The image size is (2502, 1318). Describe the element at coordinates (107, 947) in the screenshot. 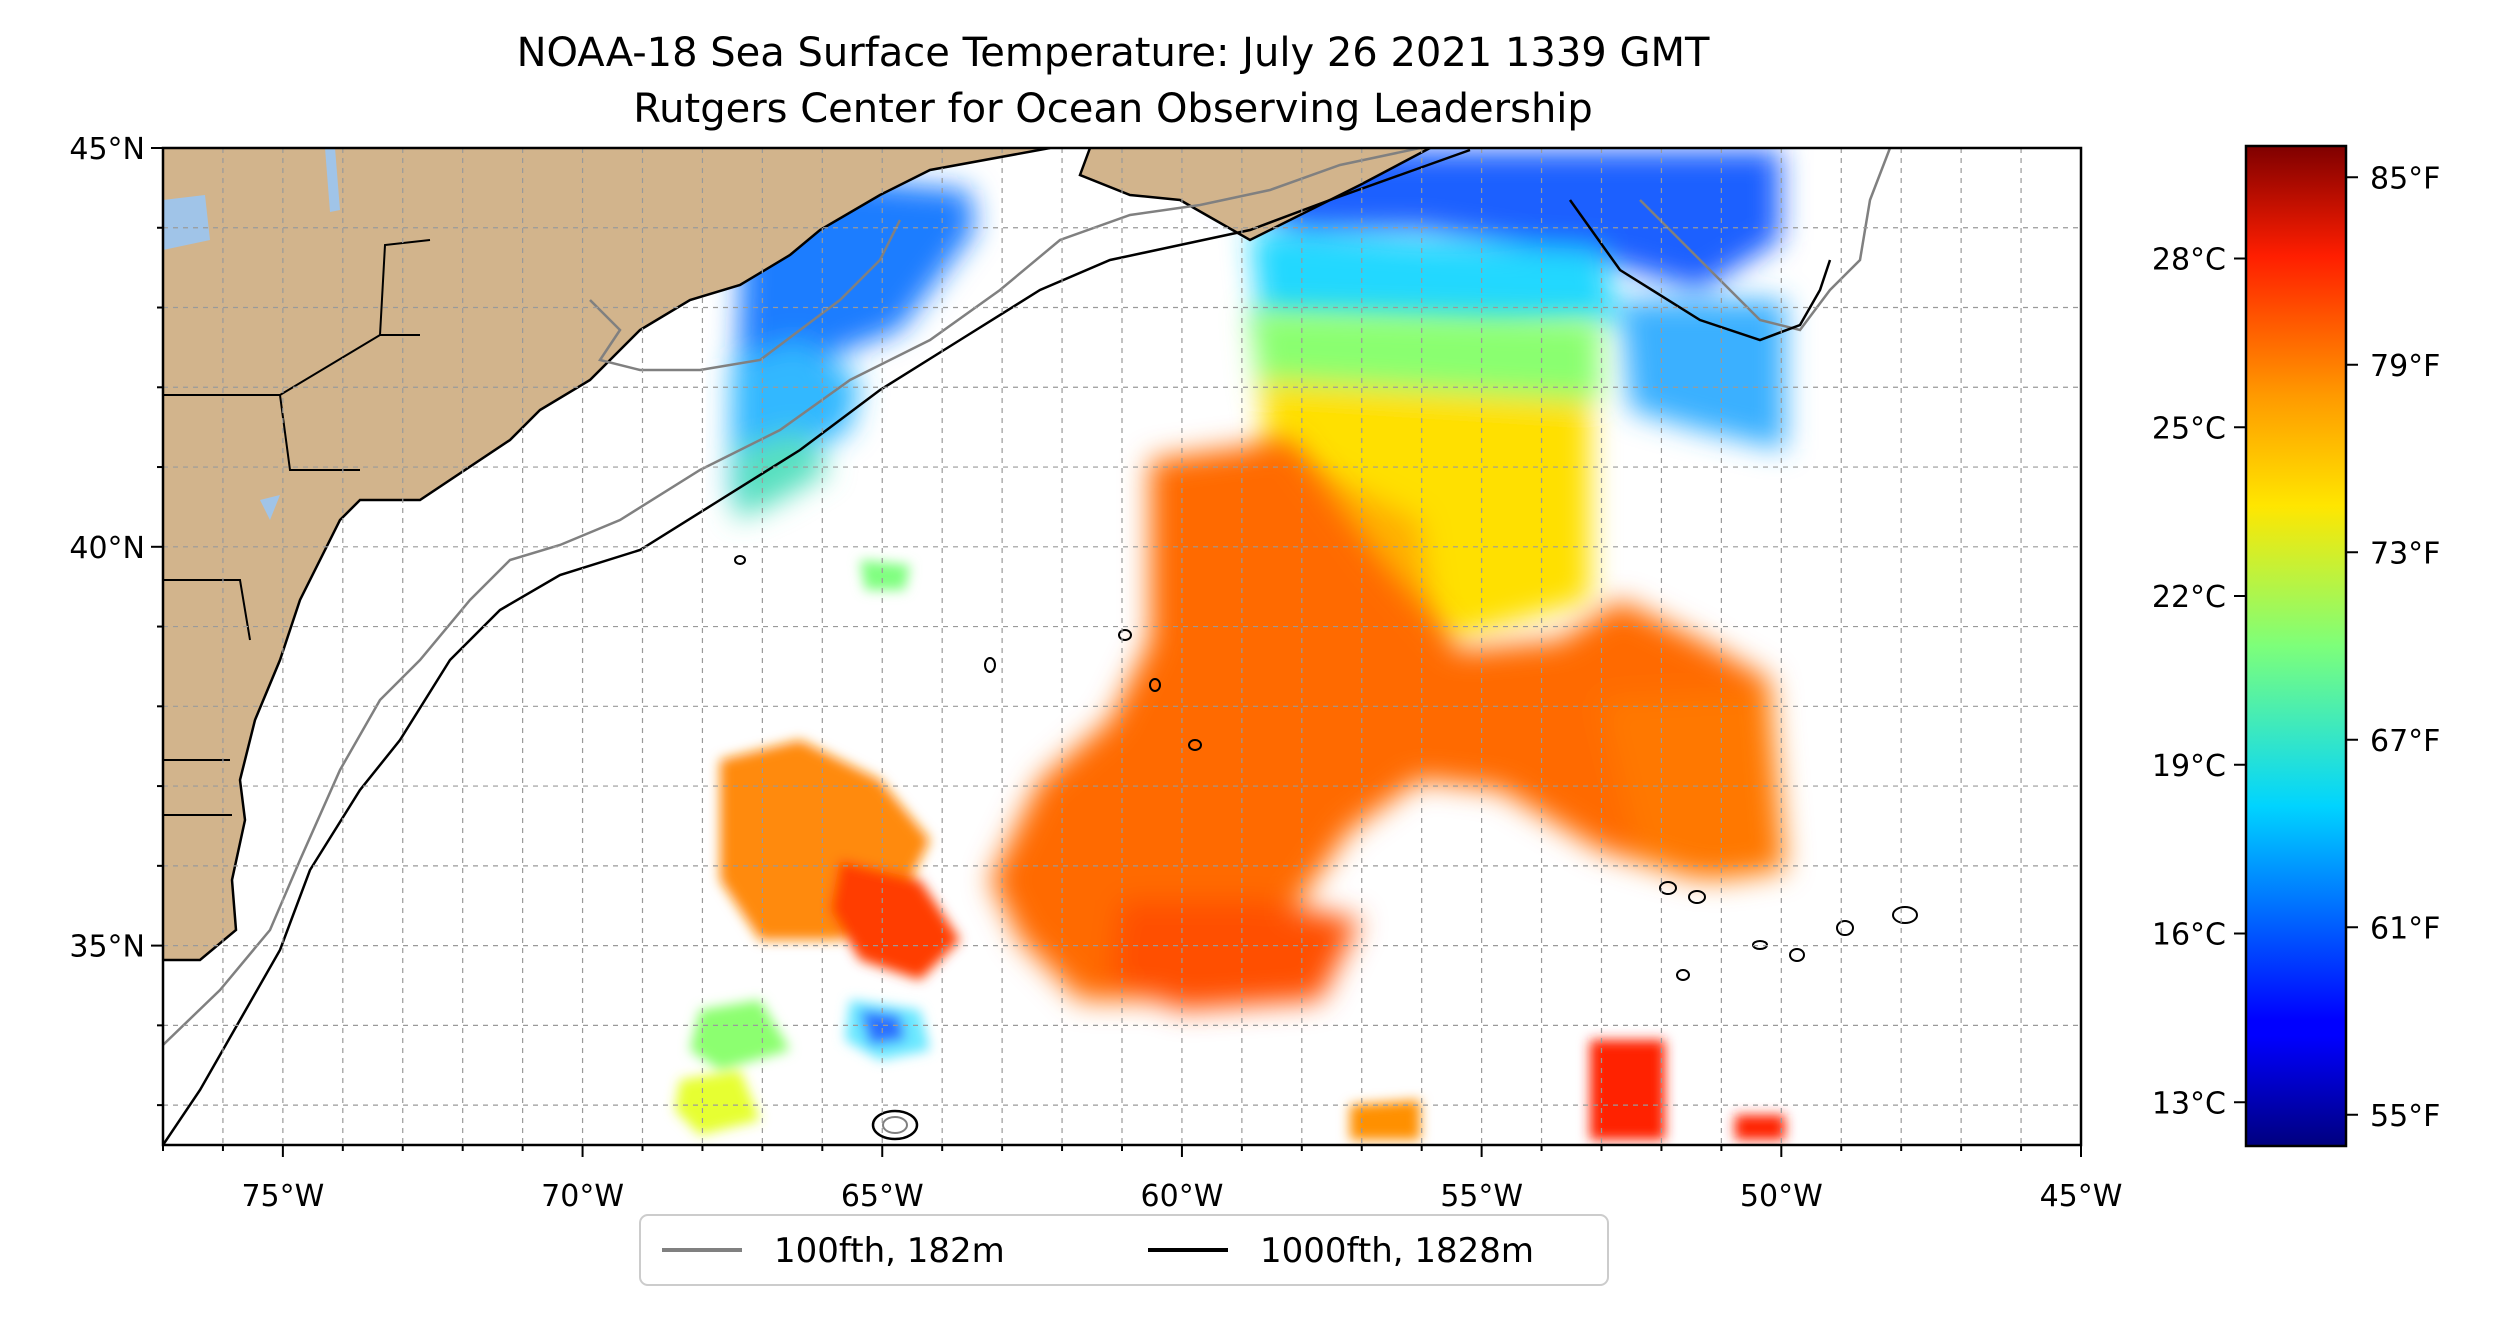

I see `y-tick-label: 35°N` at that location.